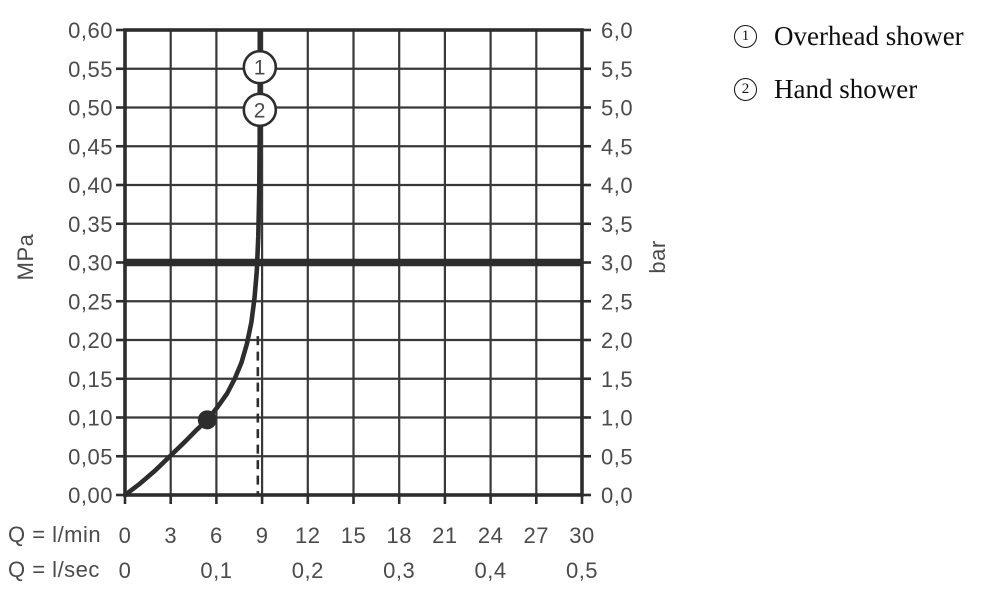 This screenshot has width=1000, height=594. I want to click on curve-marker-number-2: 2, so click(260, 110).